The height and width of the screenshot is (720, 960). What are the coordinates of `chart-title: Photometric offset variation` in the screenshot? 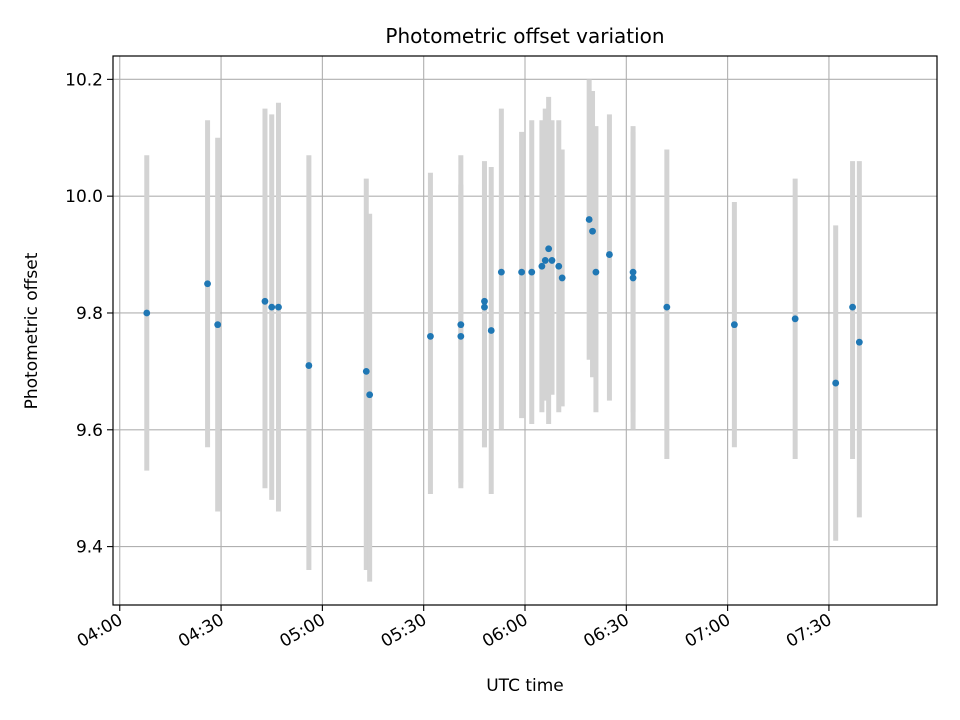 It's located at (524, 36).